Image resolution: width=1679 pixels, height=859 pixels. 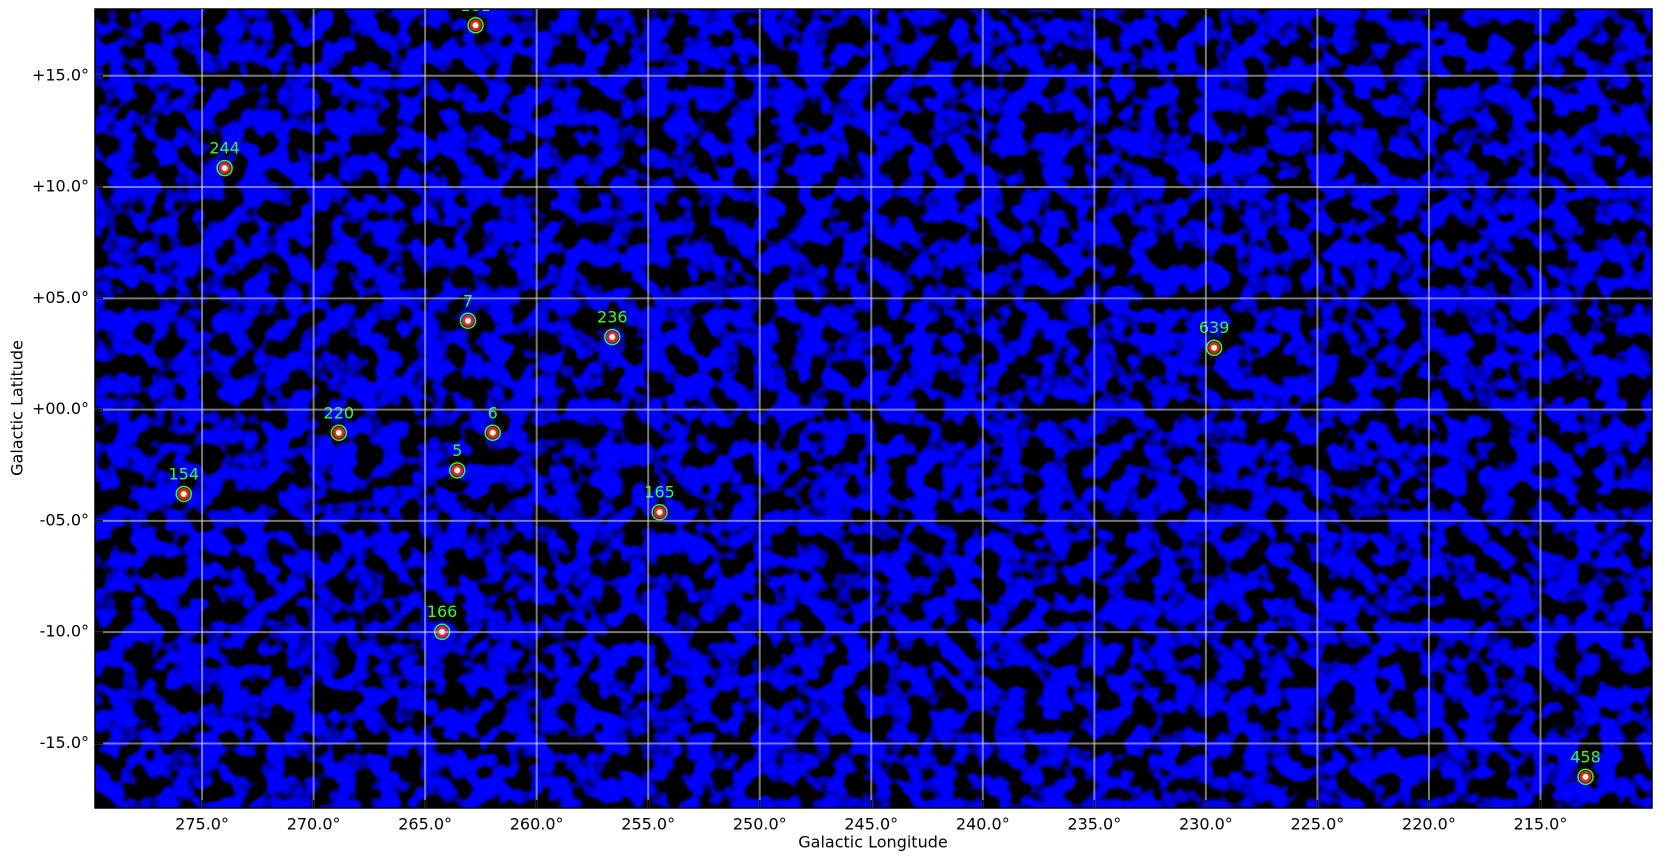 What do you see at coordinates (425, 824) in the screenshot?
I see `x-tick-label: 265.0°` at bounding box center [425, 824].